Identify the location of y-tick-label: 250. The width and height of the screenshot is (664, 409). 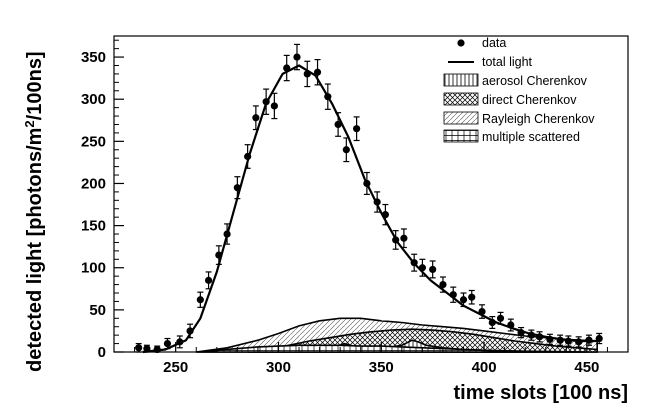
(93, 141).